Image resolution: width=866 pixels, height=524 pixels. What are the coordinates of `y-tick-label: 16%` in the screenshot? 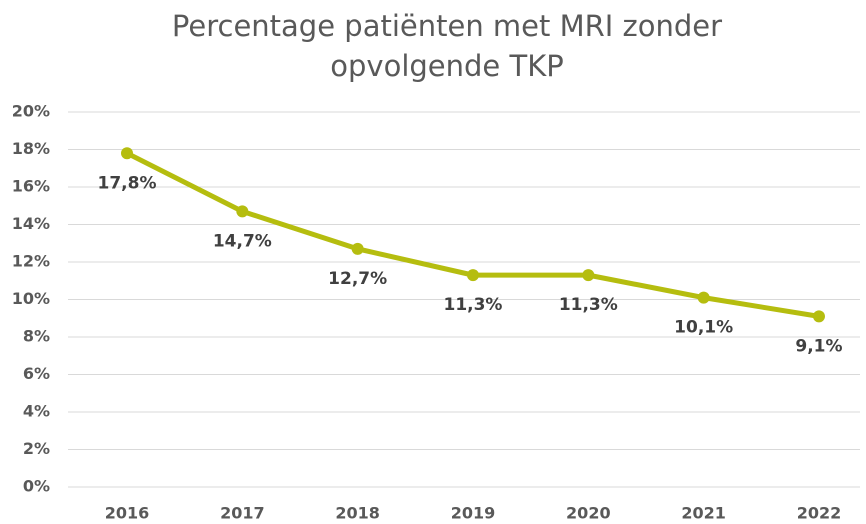 It's located at (31, 186).